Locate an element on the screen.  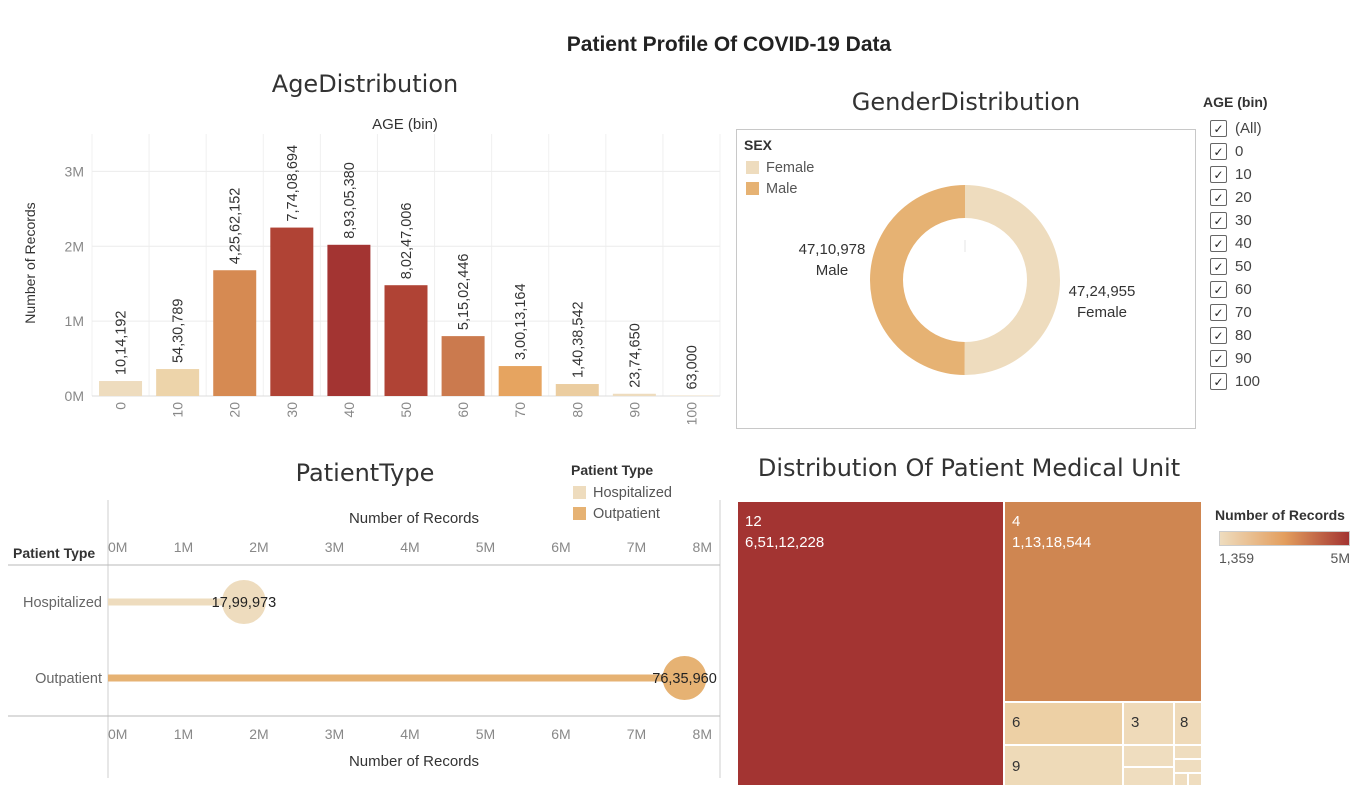
age-filter-option-label: 50 is located at coordinates (1243, 266).